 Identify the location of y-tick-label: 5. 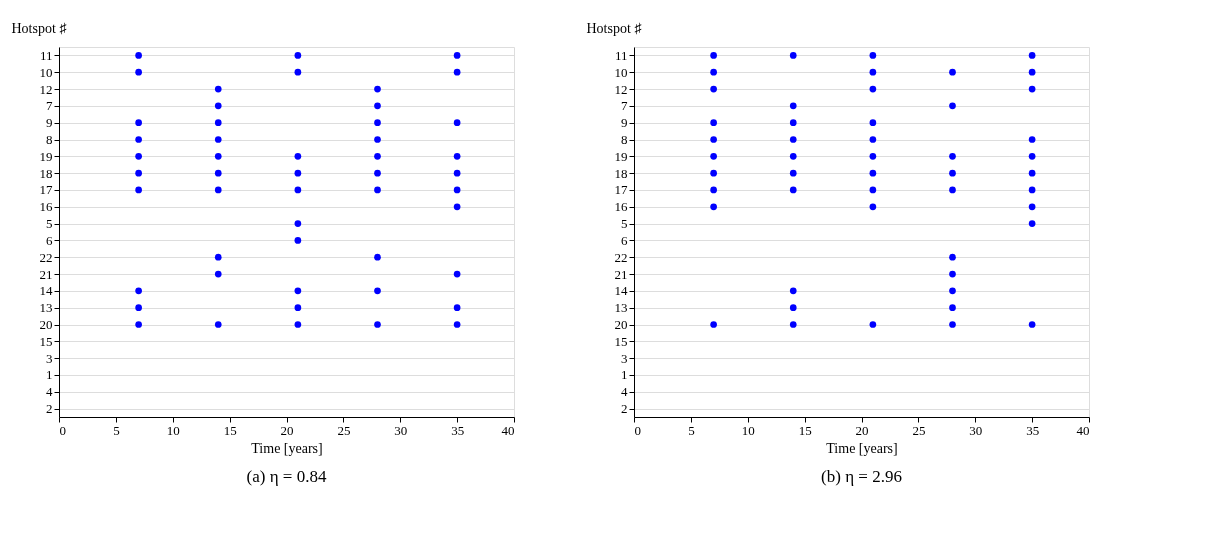
(49, 224).